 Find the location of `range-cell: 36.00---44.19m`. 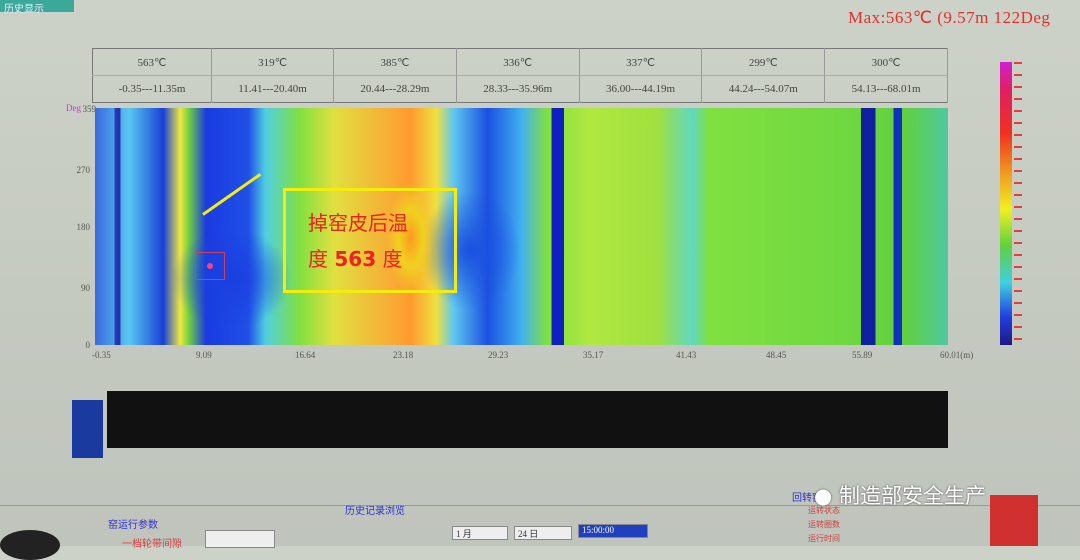

range-cell: 36.00---44.19m is located at coordinates (641, 89).